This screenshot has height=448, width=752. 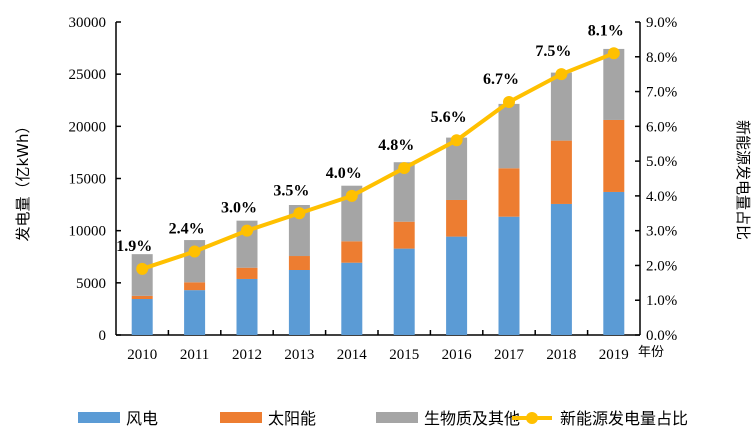 What do you see at coordinates (299, 263) in the screenshot?
I see `bar-太阳能-2013` at bounding box center [299, 263].